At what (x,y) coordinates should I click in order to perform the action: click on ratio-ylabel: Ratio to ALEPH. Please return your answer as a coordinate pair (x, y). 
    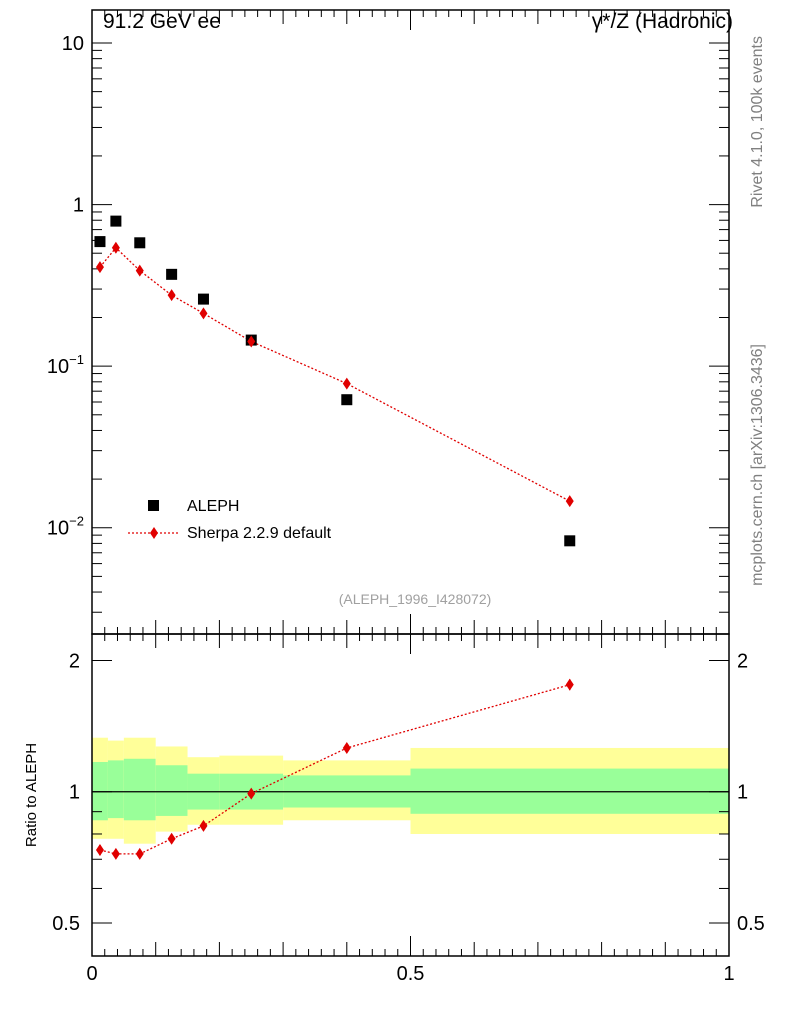
    Looking at the image, I should click on (31, 795).